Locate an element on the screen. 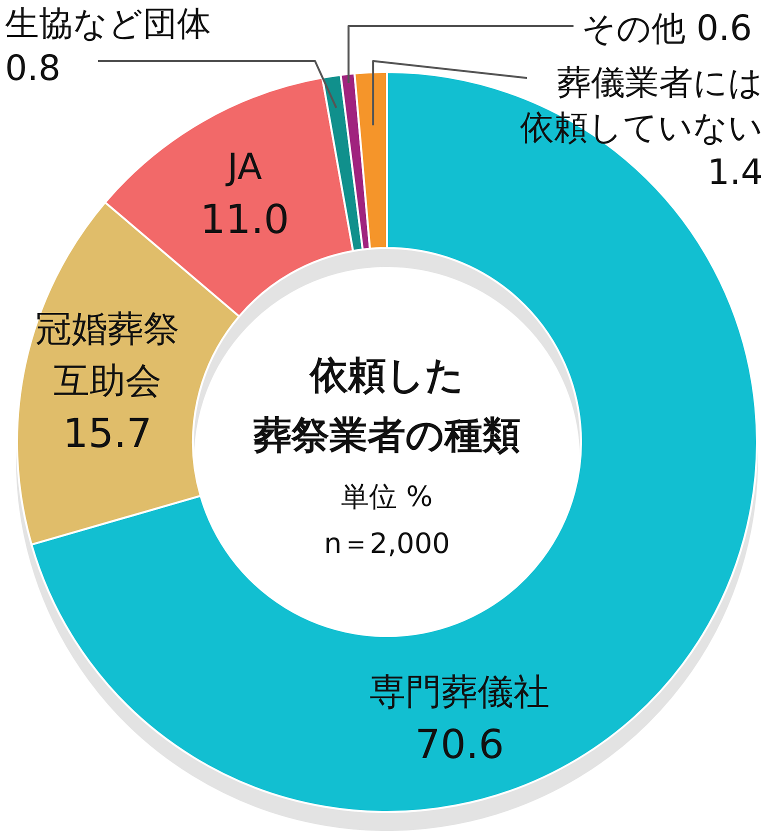  slice-label: JA is located at coordinates (244, 168).